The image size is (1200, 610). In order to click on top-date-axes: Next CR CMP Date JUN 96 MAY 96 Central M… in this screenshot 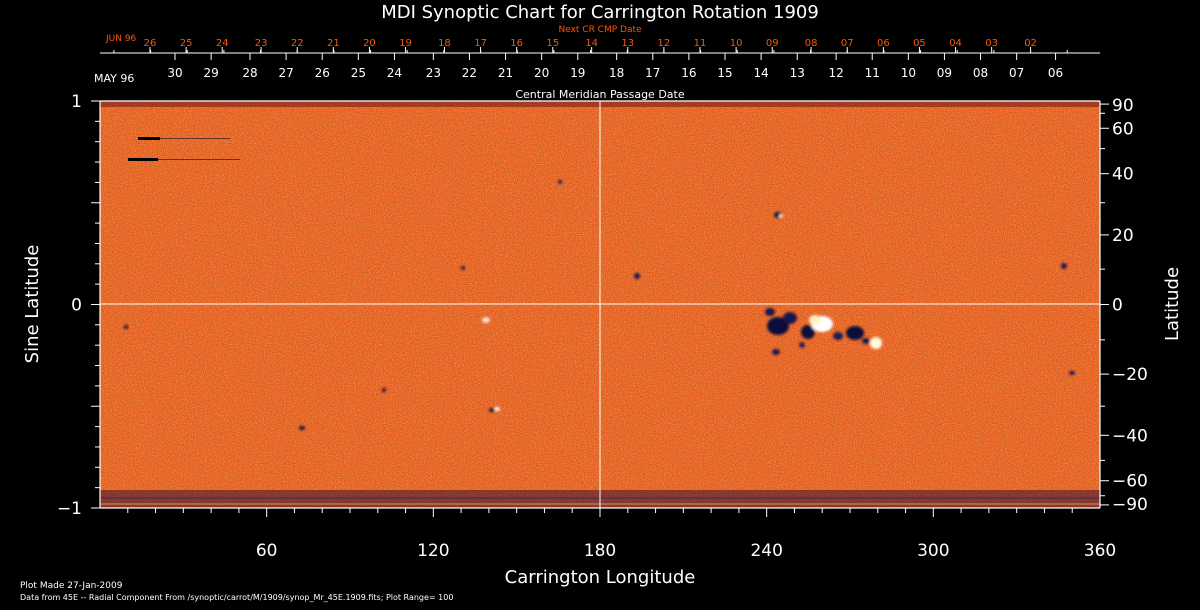, I will do `click(597, 63)`.